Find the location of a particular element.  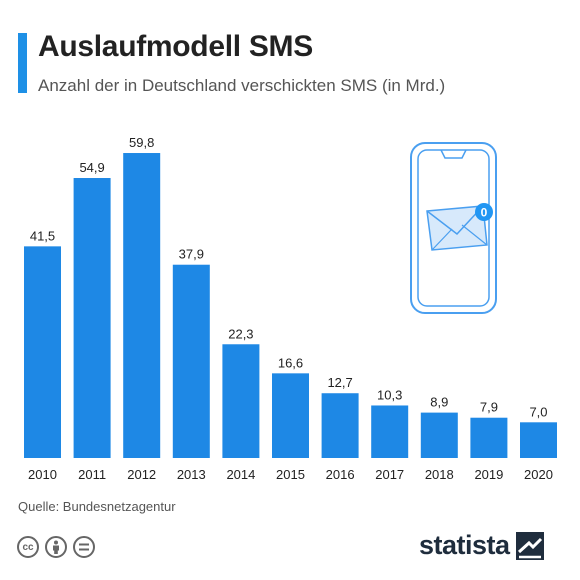

source-note: Quelle: Bundesnetzagentur is located at coordinates (97, 506).